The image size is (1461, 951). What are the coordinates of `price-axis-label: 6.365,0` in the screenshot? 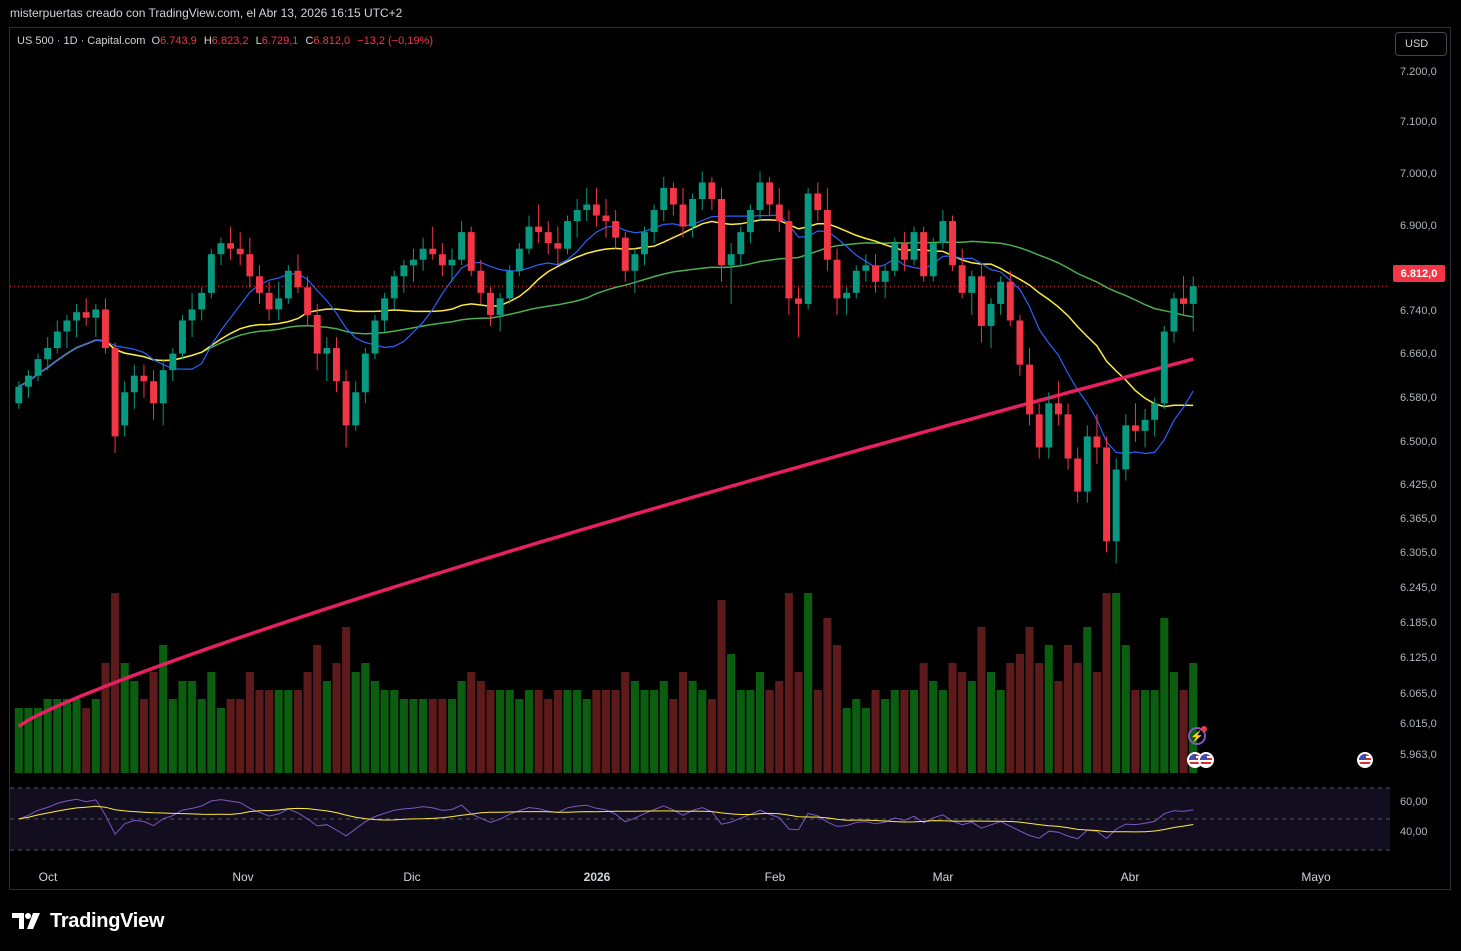 It's located at (1418, 519).